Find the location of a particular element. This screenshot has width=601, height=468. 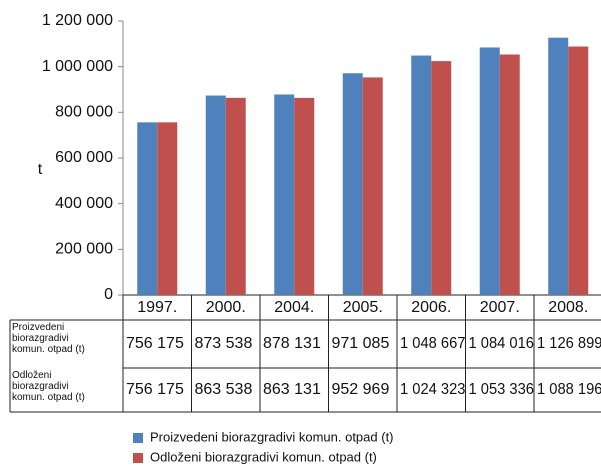

table-value: 1 084 016 is located at coordinates (502, 343).